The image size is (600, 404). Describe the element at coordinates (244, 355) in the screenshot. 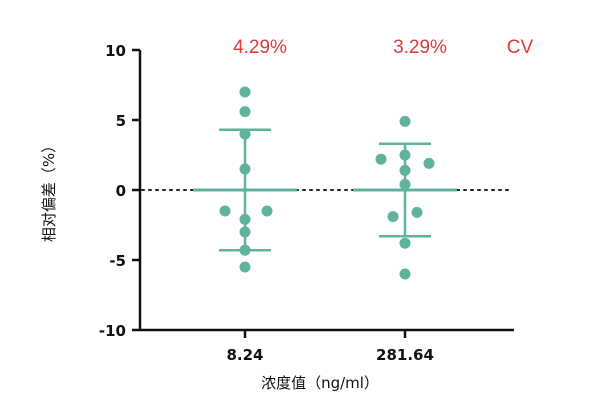

I see `x-tick-label: 8.24` at that location.